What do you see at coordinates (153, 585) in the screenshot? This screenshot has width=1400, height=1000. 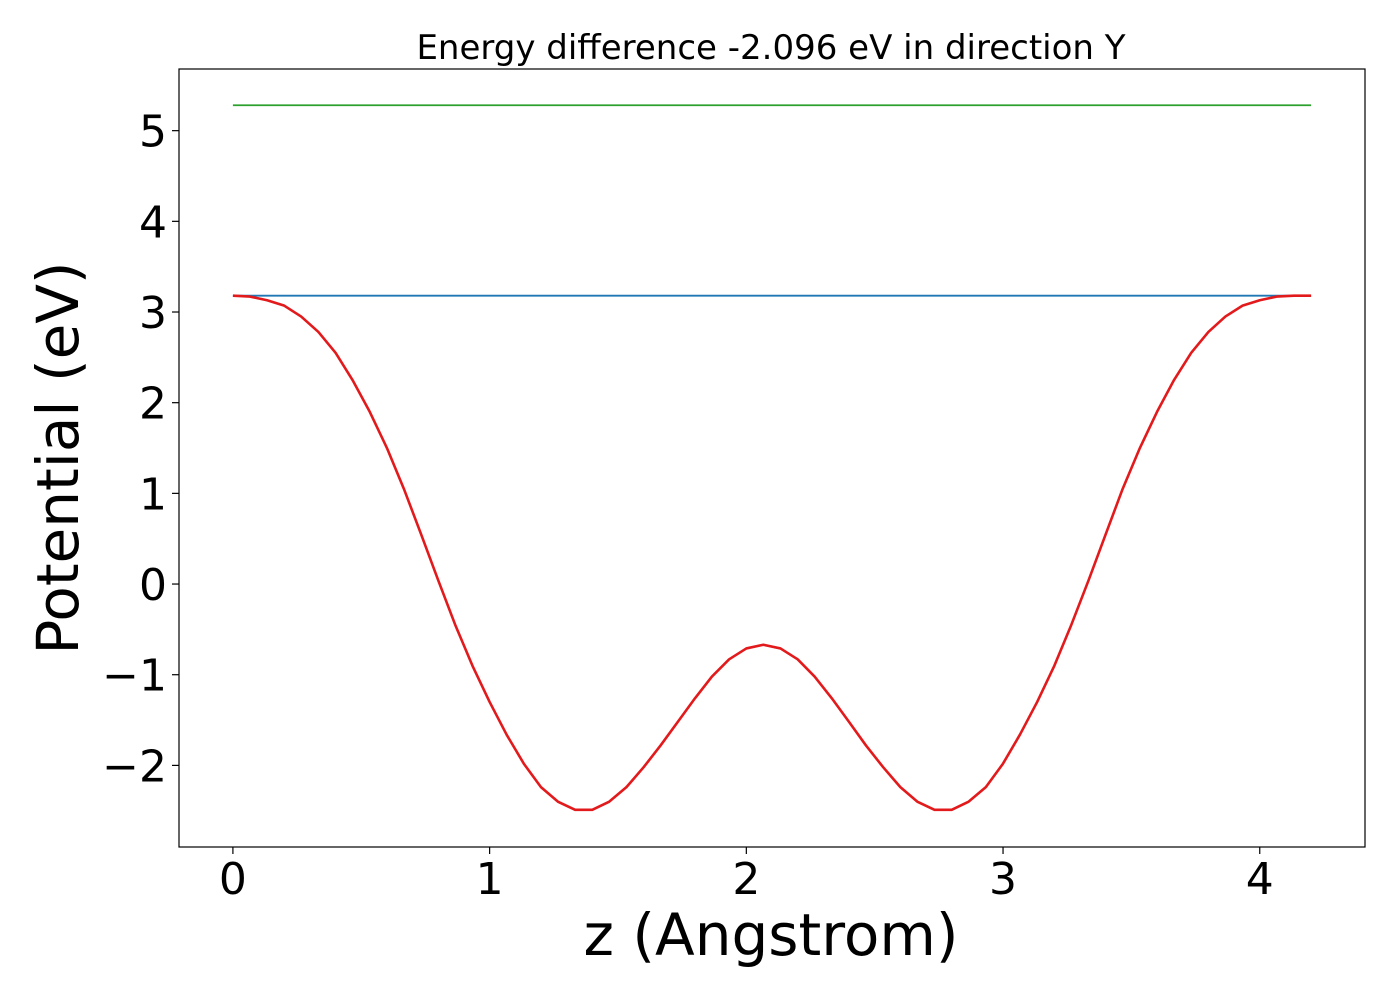 I see `y-tick-label: 0` at bounding box center [153, 585].